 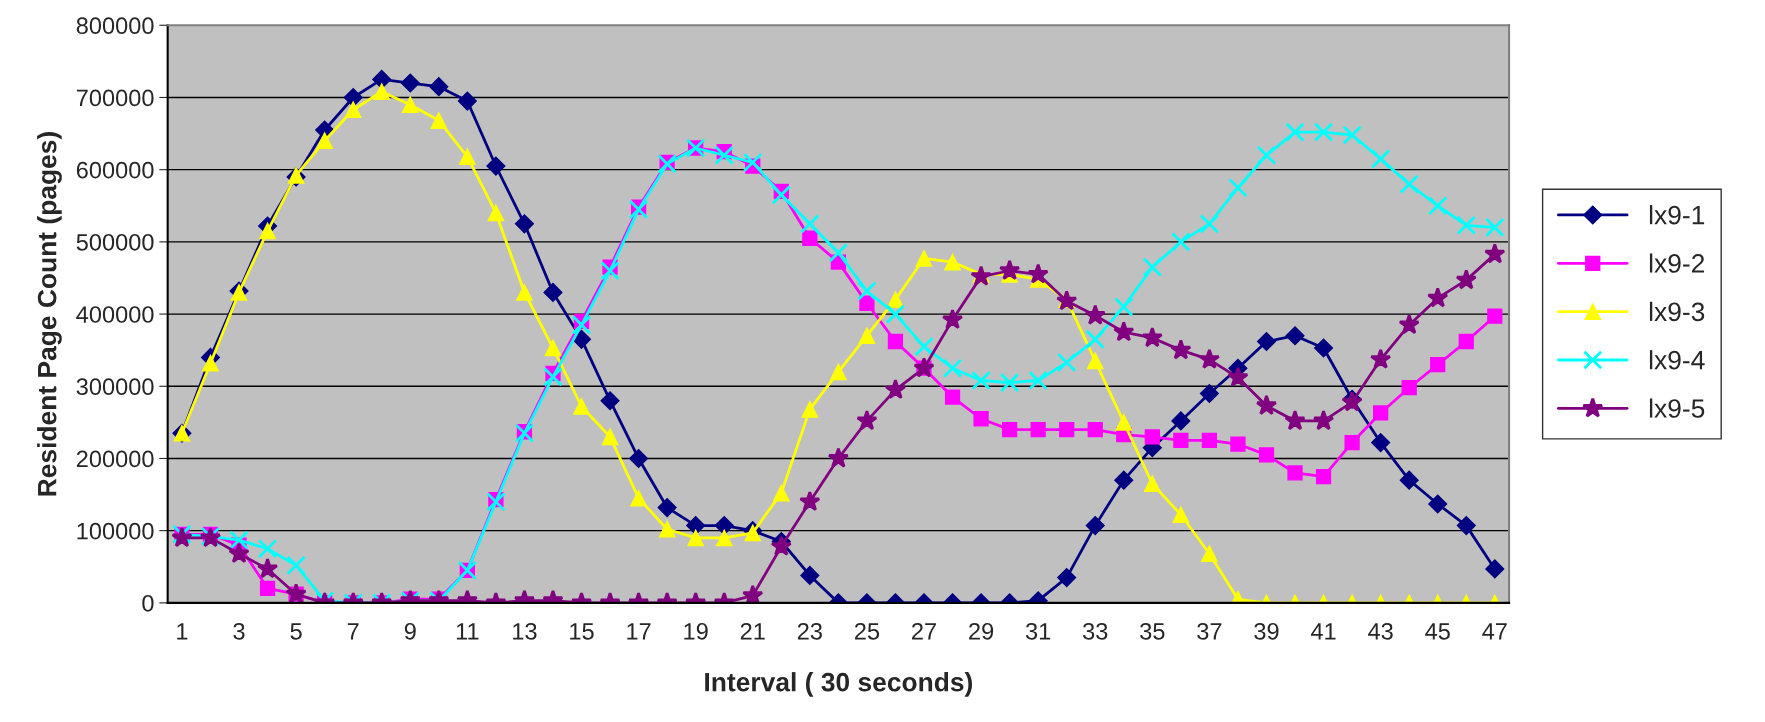 I want to click on y-tick-label: 600000, so click(x=115, y=170).